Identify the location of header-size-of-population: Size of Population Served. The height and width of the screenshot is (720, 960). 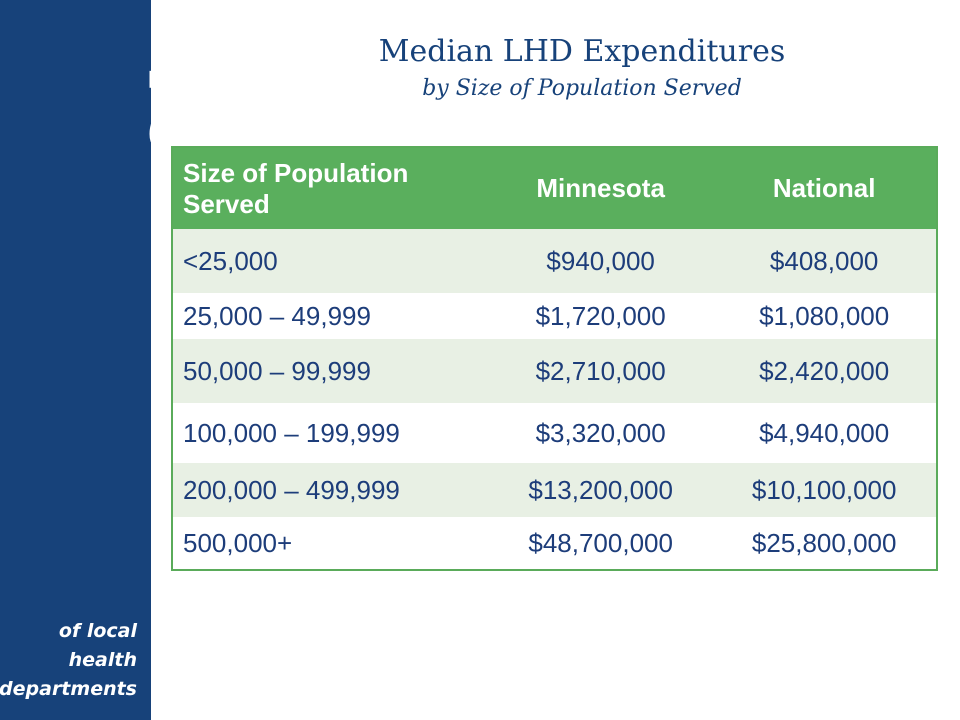
(330, 188).